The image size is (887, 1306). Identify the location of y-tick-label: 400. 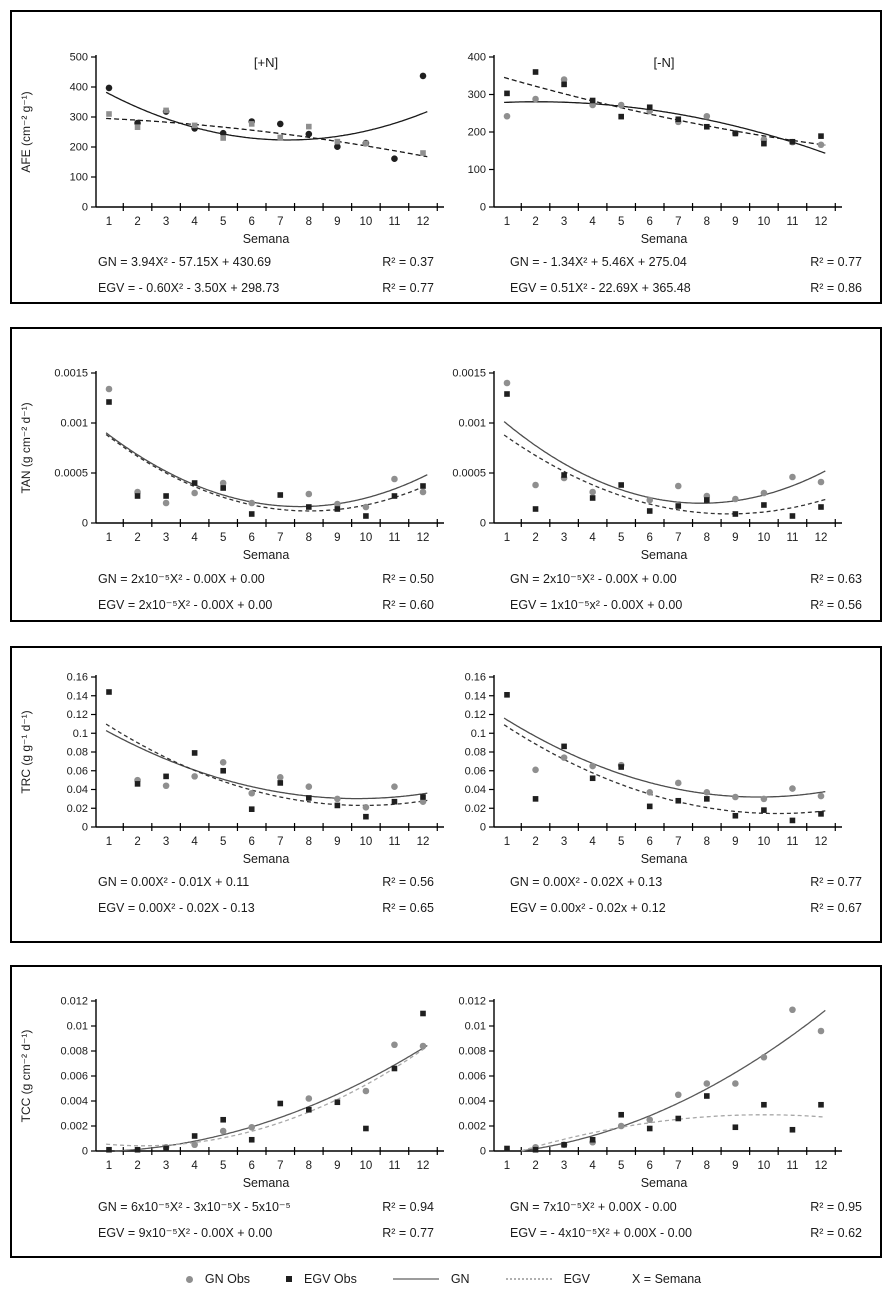
(477, 58).